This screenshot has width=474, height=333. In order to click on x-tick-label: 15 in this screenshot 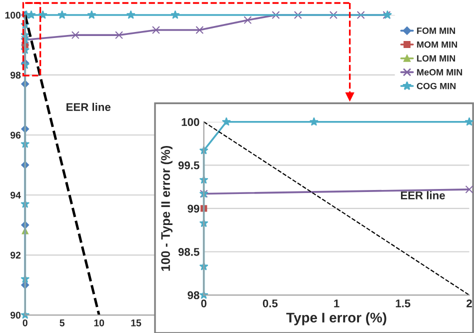, I will do `click(136, 323)`.